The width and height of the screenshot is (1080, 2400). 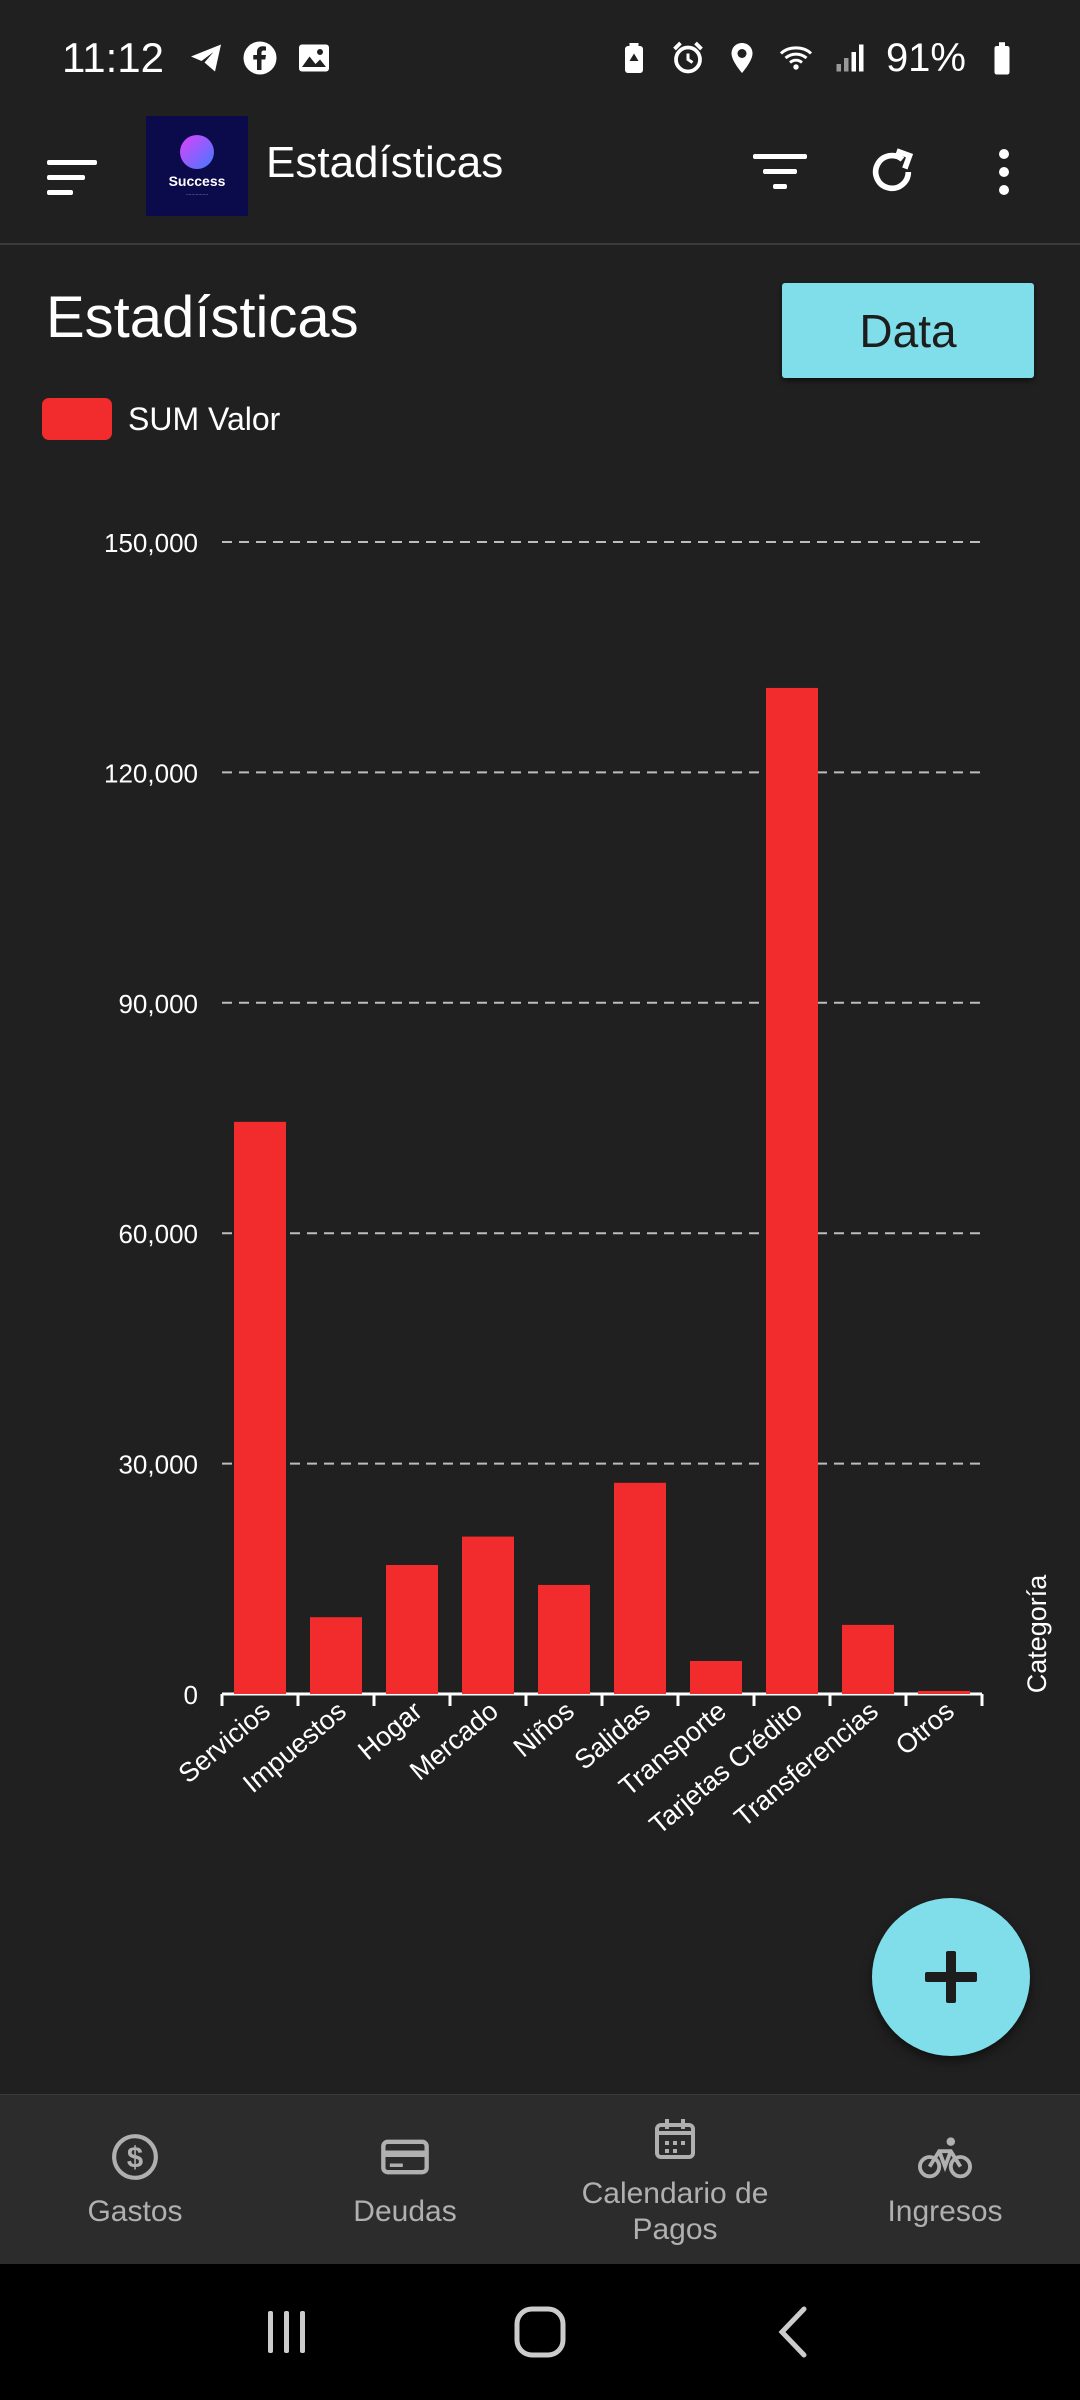 I want to click on plus-icon, so click(x=951, y=1977).